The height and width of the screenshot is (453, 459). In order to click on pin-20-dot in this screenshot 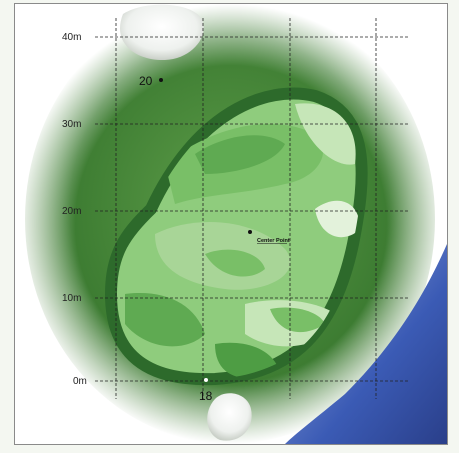, I will do `click(161, 80)`.